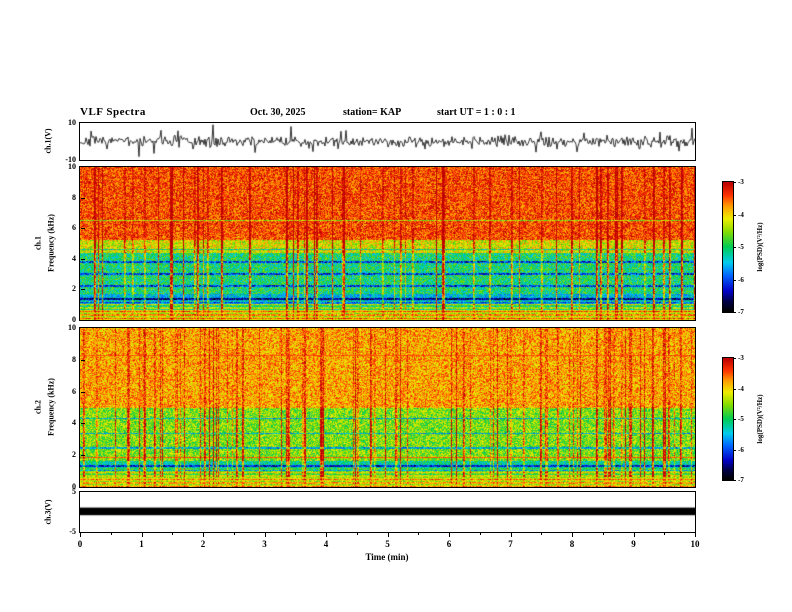  Describe the element at coordinates (80, 544) in the screenshot. I see `x-tick-label: 0` at that location.